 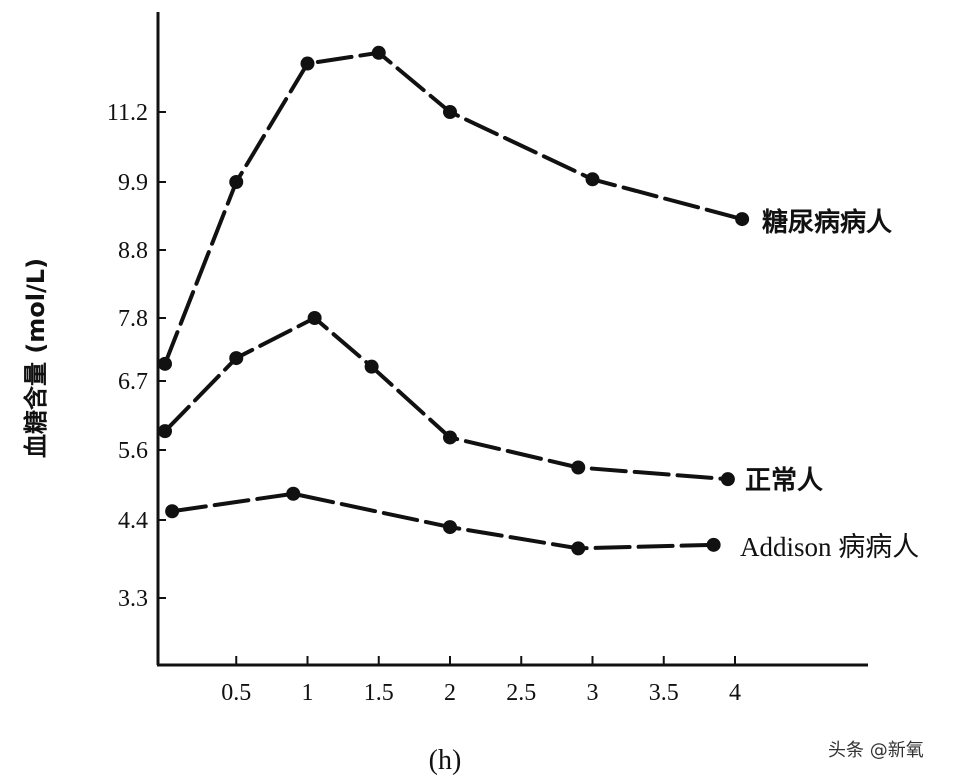 I want to click on y-tick-label: 6.7, so click(x=133, y=382).